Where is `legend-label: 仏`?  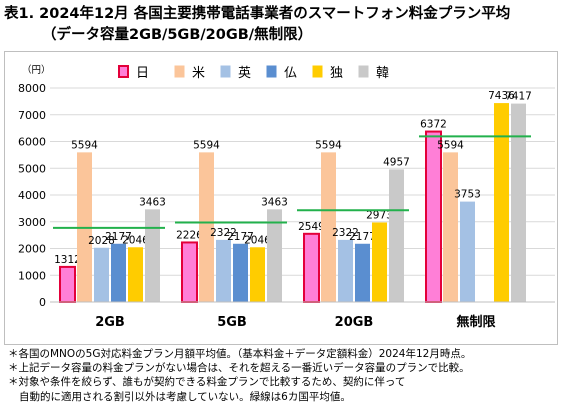 legend-label: 仏 is located at coordinates (290, 73).